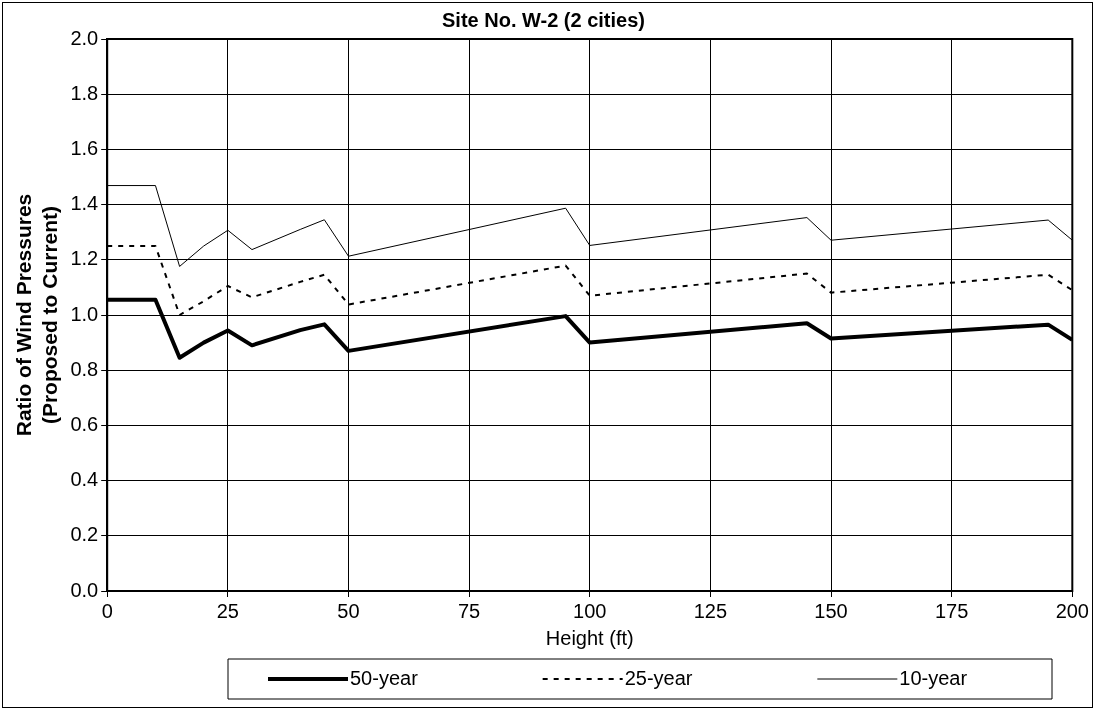  I want to click on x-tick-label: 25, so click(227, 610).